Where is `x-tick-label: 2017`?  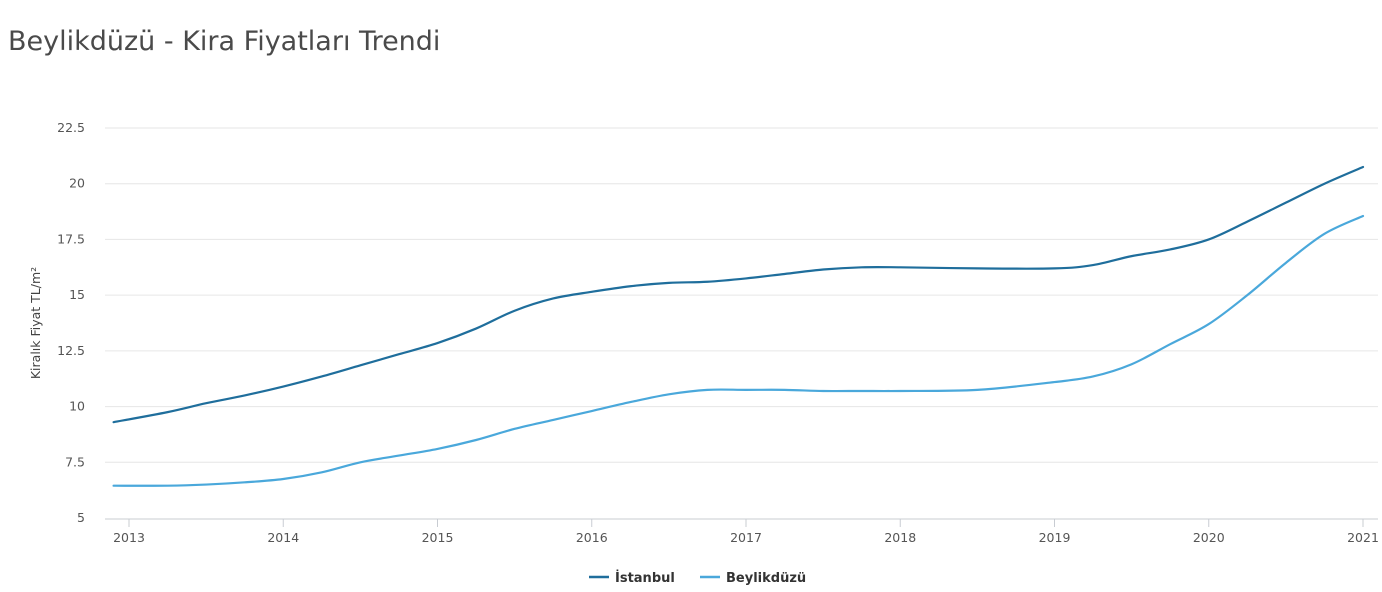
x-tick-label: 2017 is located at coordinates (746, 537).